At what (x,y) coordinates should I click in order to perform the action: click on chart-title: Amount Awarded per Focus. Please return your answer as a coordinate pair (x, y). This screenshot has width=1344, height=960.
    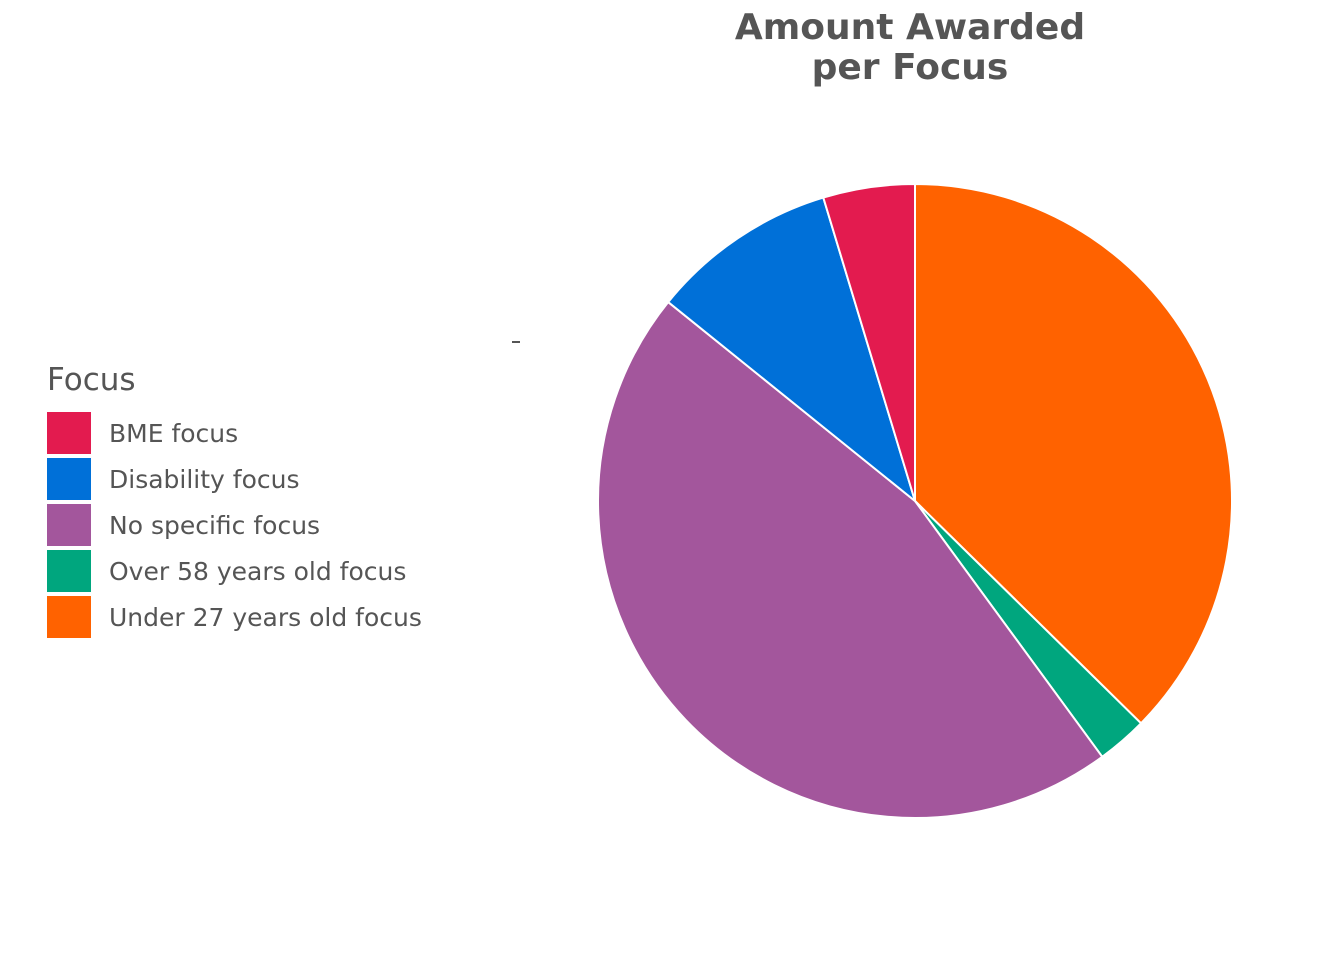
    Looking at the image, I should click on (910, 48).